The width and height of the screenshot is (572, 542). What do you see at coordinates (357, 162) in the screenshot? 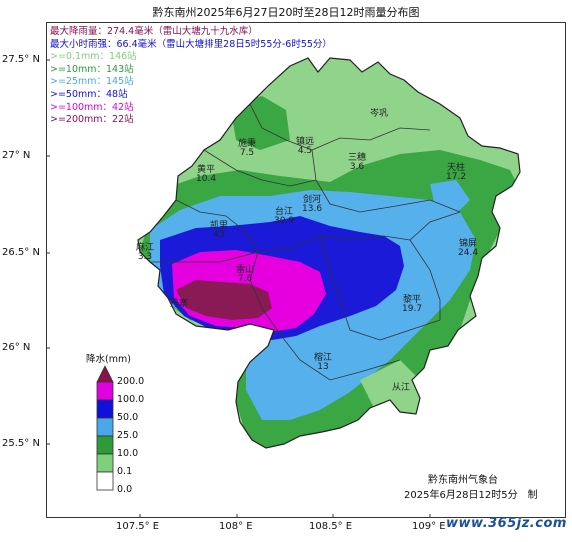
I see `city-sansui: 三穗 3.6` at bounding box center [357, 162].